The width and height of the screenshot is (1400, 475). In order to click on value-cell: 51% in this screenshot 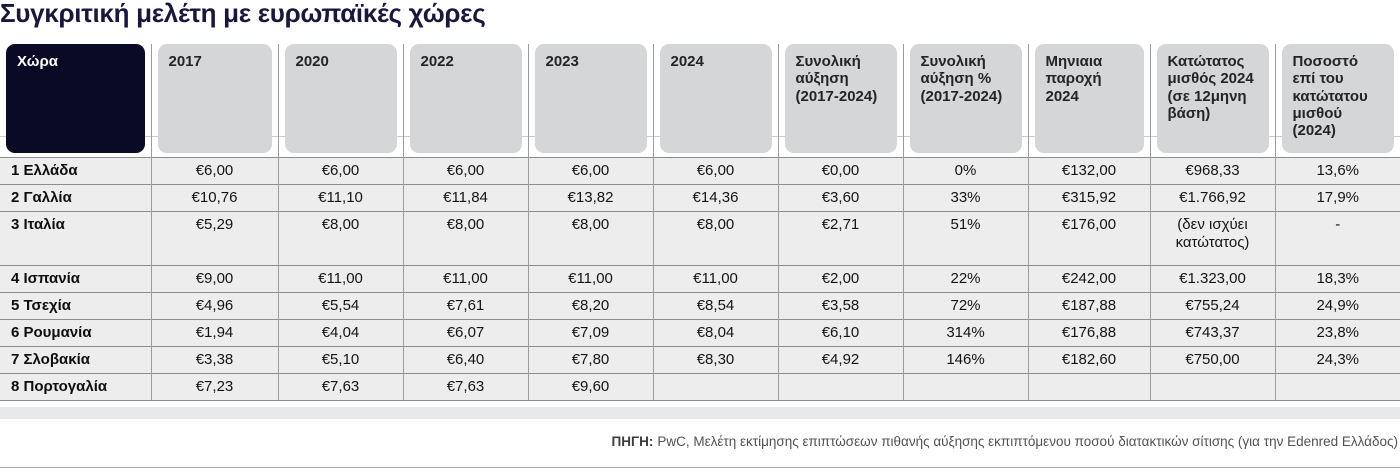, I will do `click(966, 238)`.